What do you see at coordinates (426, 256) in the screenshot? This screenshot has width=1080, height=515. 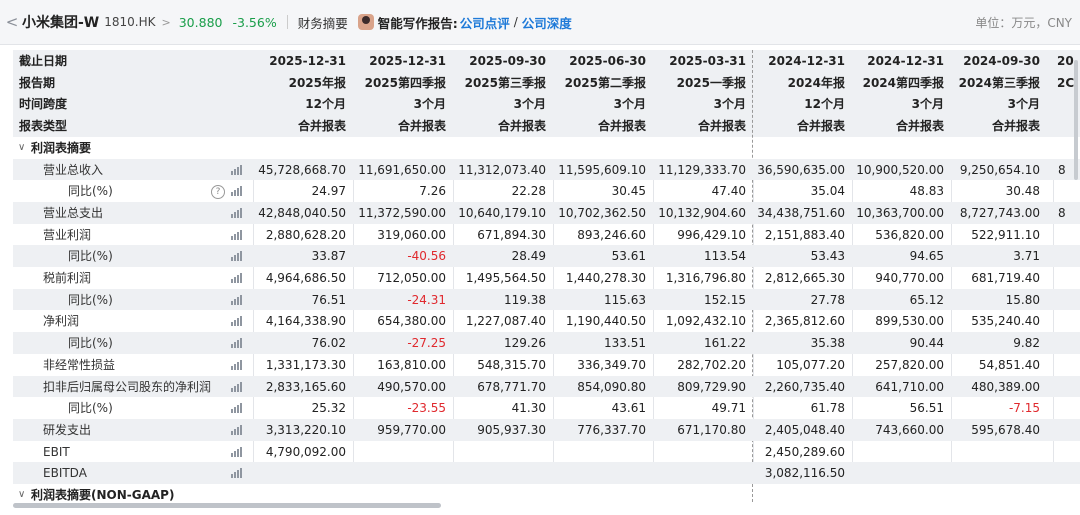 I see `table-cell: -40.56` at bounding box center [426, 256].